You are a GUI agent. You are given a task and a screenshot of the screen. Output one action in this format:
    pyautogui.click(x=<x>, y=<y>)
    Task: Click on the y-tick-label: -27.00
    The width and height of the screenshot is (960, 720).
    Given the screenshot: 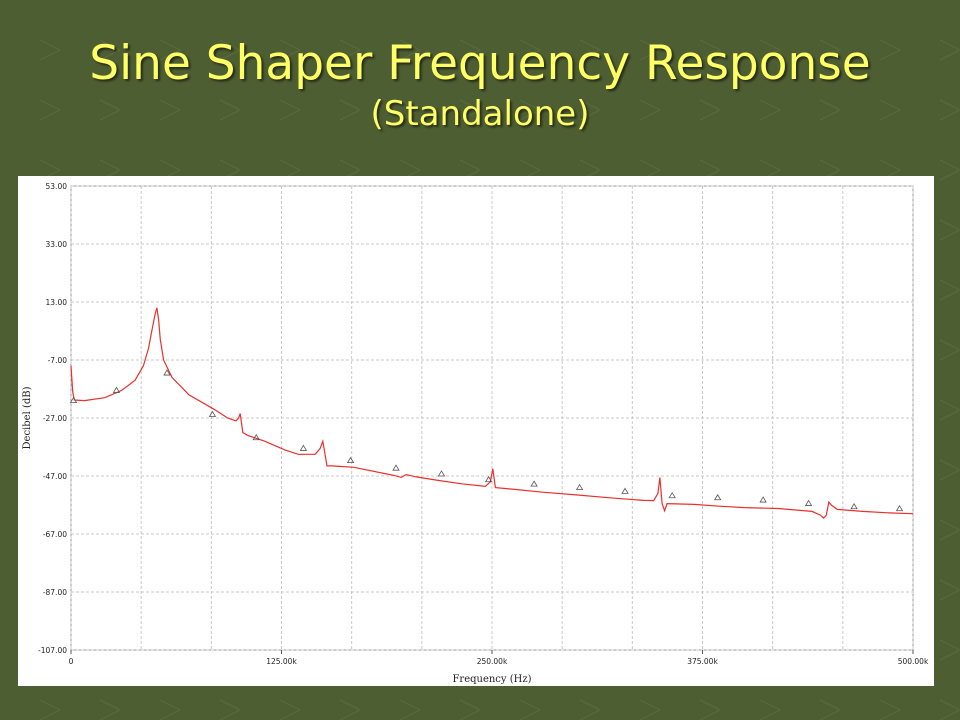 What is the action you would take?
    pyautogui.click(x=55, y=418)
    